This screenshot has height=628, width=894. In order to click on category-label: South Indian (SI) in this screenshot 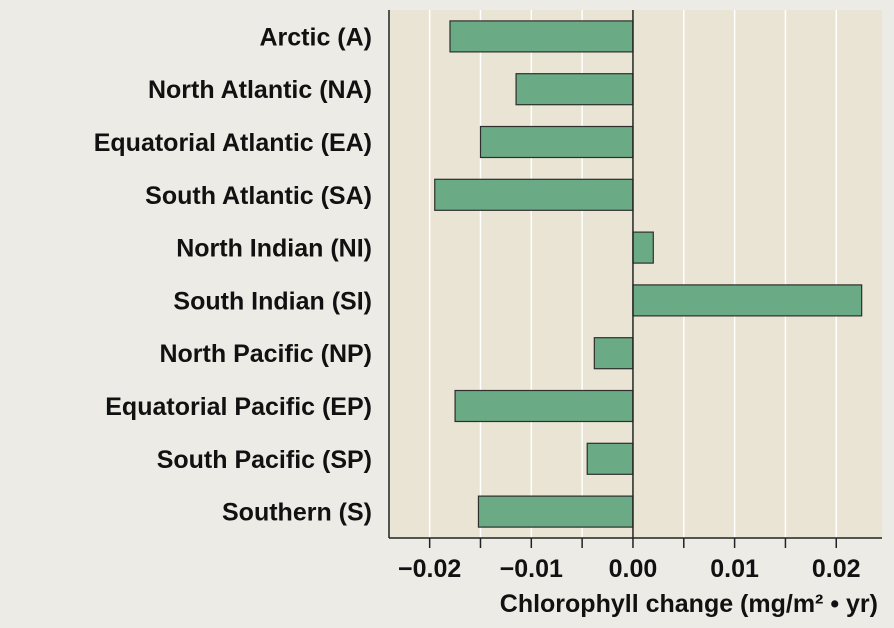, I will do `click(272, 301)`.